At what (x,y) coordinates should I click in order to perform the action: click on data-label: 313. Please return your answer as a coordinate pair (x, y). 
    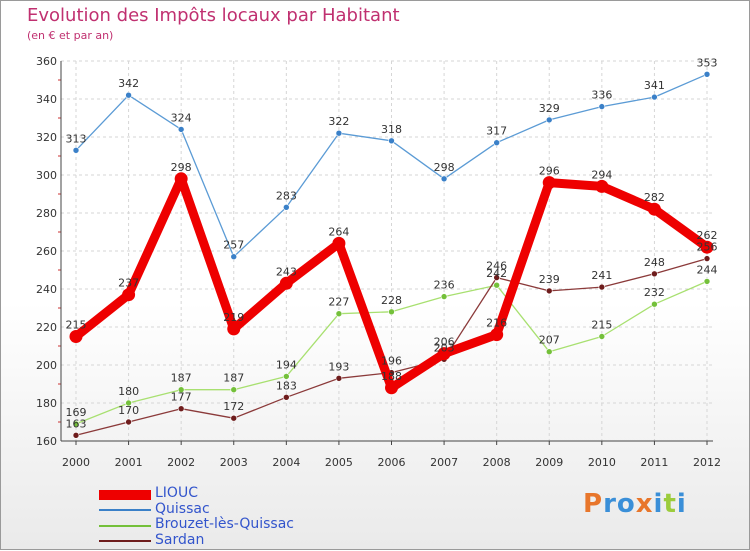
    Looking at the image, I should click on (76, 138).